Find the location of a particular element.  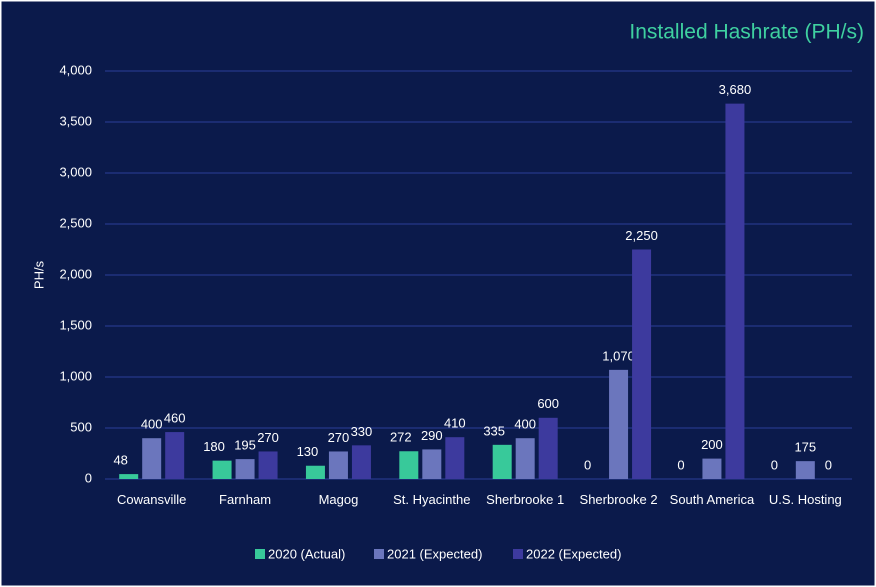

x-tick-label: Sherbrooke 1 is located at coordinates (525, 499).